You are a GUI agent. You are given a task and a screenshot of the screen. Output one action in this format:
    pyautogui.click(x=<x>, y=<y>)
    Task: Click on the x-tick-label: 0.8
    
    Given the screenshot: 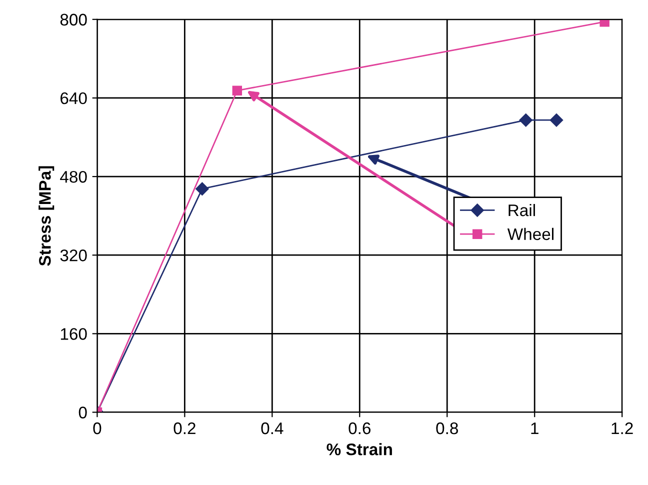 What is the action you would take?
    pyautogui.click(x=447, y=428)
    